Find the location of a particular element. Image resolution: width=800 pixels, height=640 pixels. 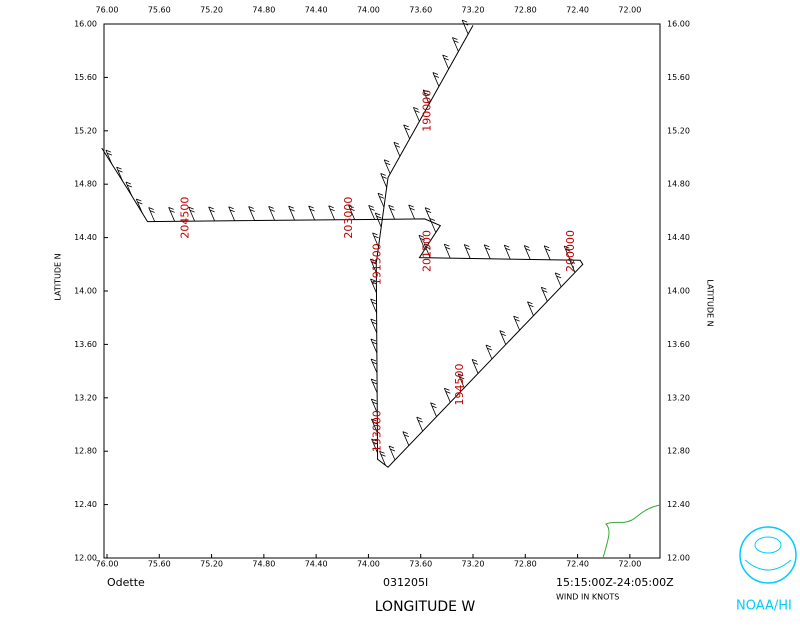

time-label: 200000 is located at coordinates (570, 251).